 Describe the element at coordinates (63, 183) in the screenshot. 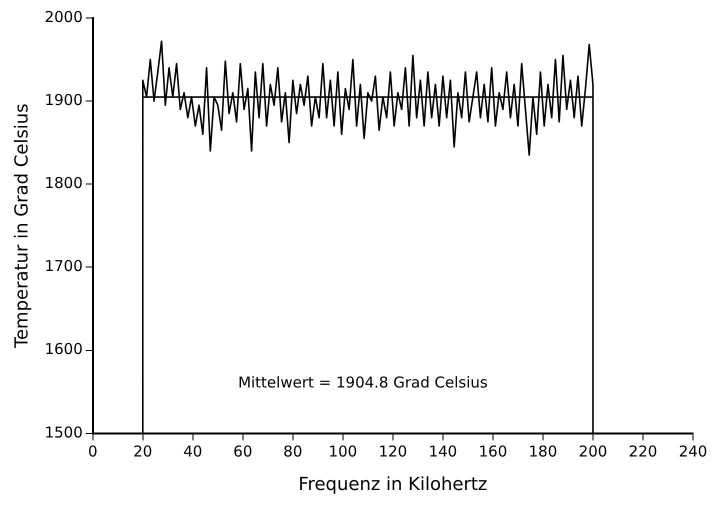

I see `y-tick-label: 1800` at that location.